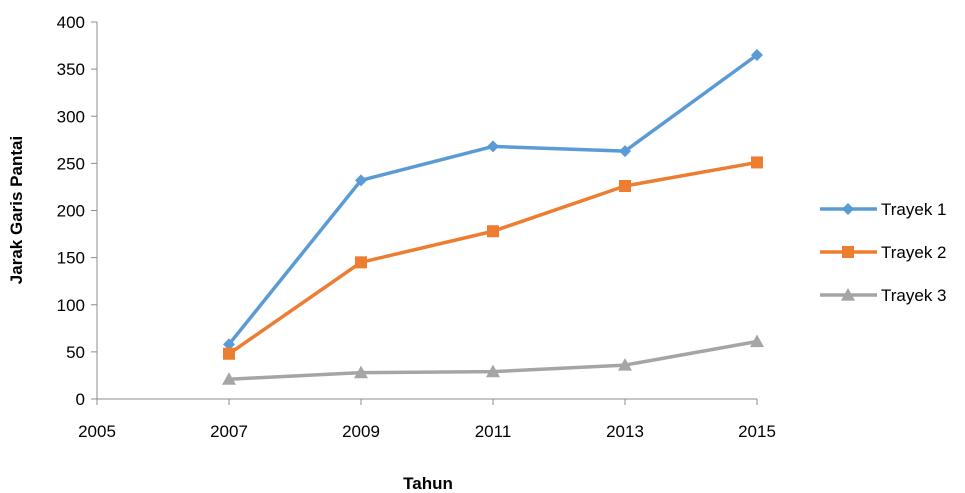  What do you see at coordinates (361, 431) in the screenshot?
I see `x-tick-label: 2009` at bounding box center [361, 431].